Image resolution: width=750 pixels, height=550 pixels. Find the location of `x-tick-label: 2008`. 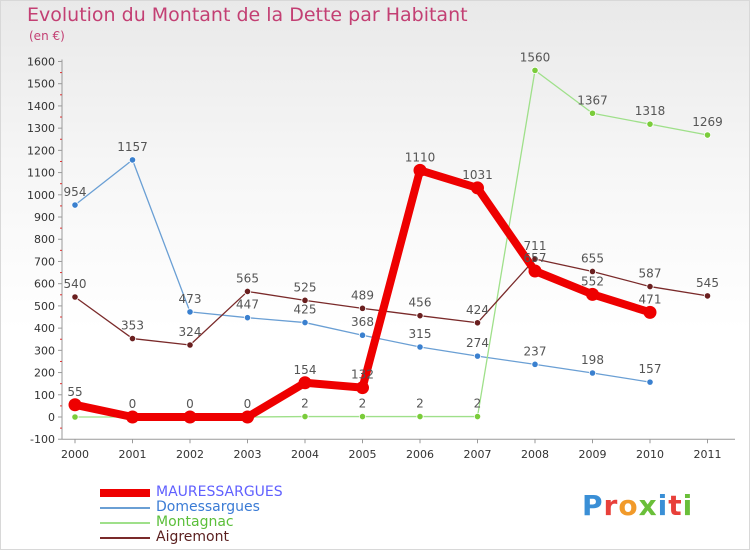

x-tick-label: 2008 is located at coordinates (535, 454).